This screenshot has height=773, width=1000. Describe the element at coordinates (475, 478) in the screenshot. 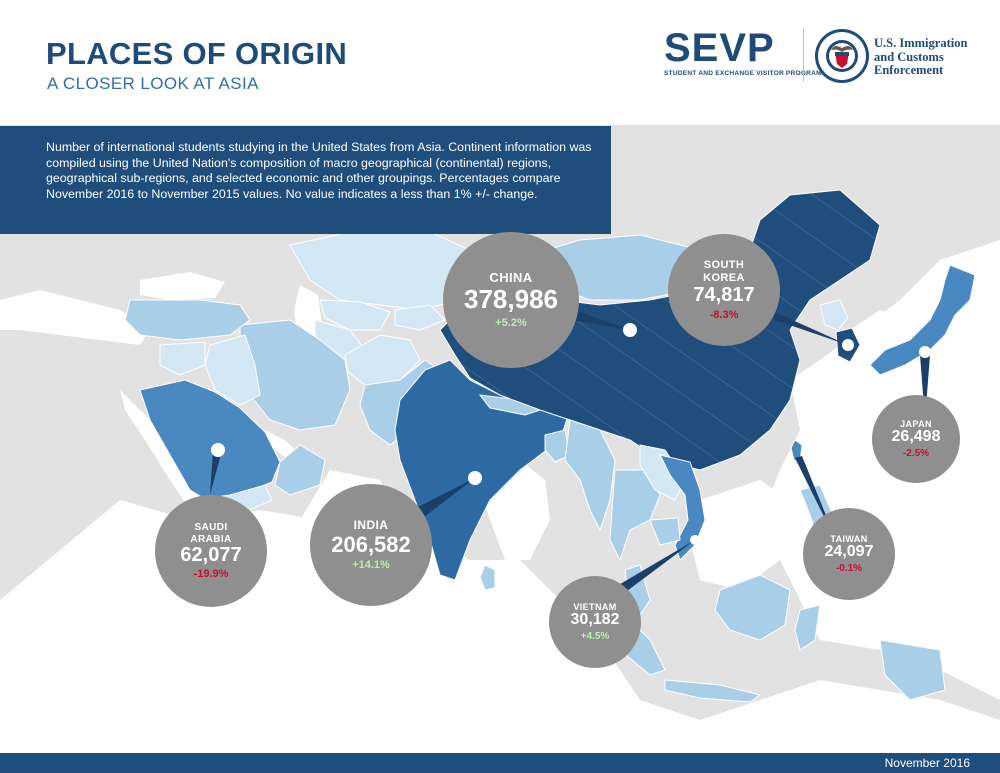

I see `dot-india` at that location.